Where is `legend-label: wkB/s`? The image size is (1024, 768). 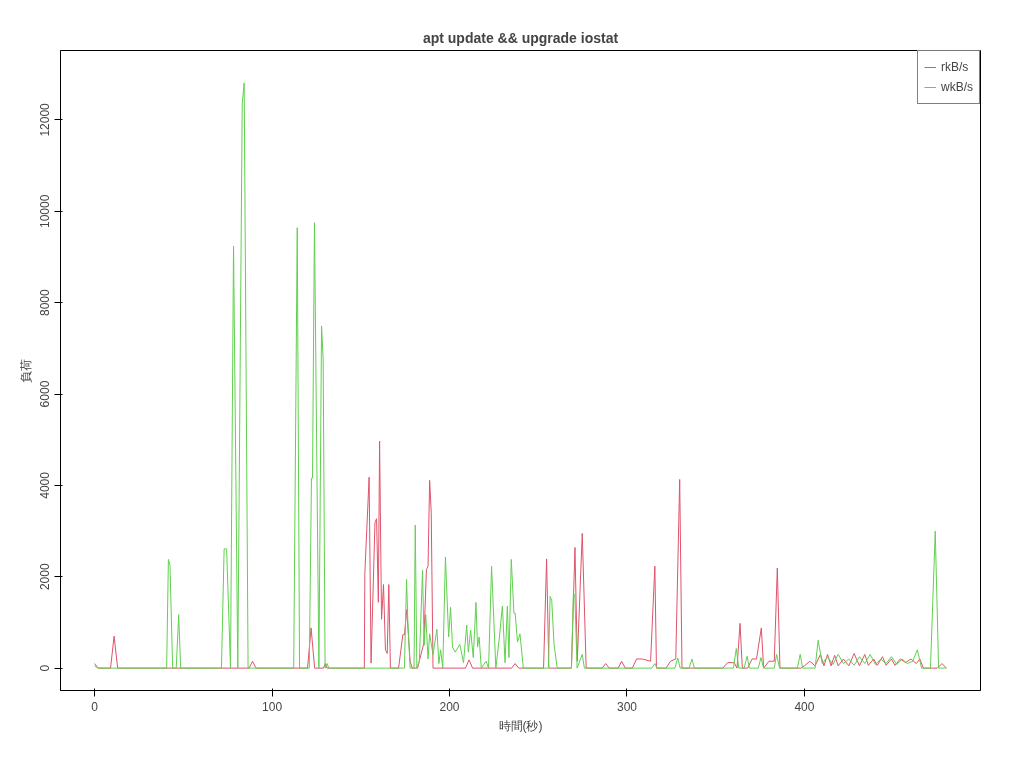
legend-label: wkB/s is located at coordinates (956, 87).